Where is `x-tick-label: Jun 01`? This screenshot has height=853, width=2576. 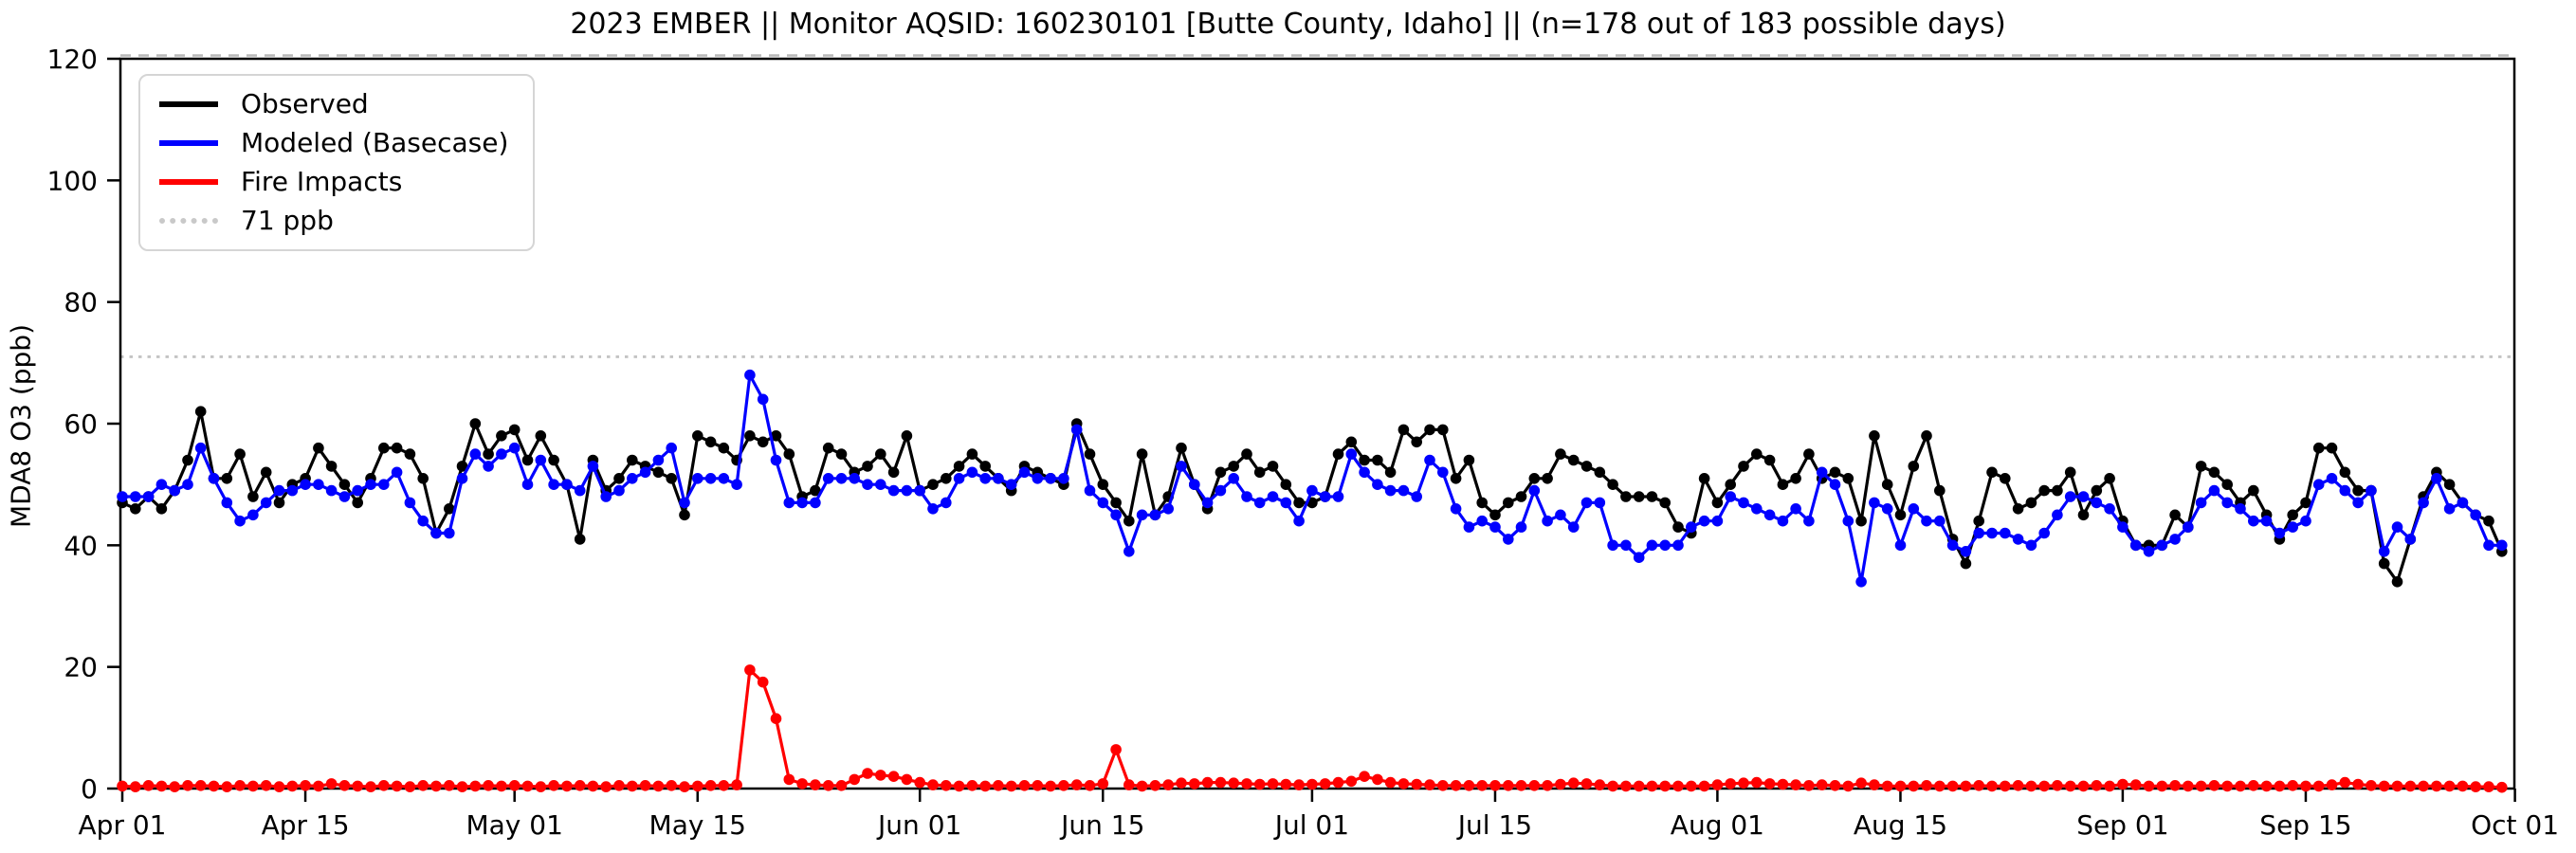 x-tick-label: Jun 01 is located at coordinates (918, 825).